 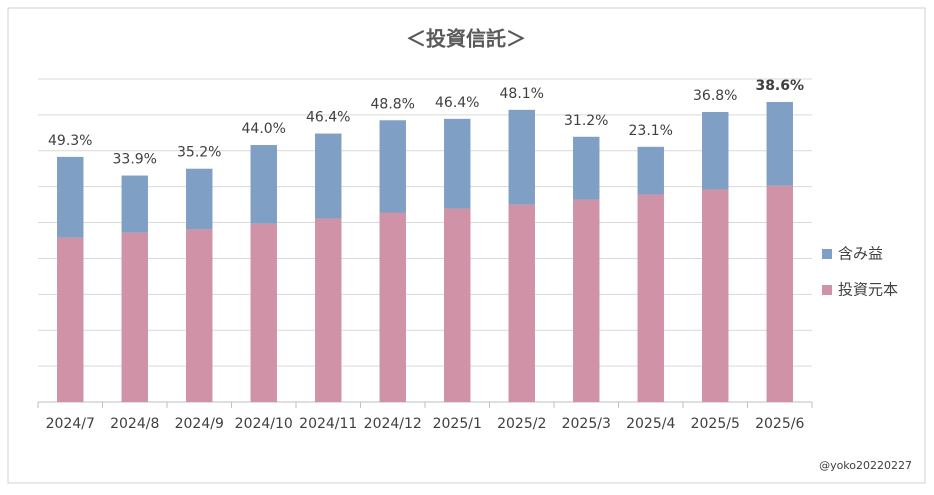 What do you see at coordinates (522, 94) in the screenshot?
I see `data-label: 48.1%` at bounding box center [522, 94].